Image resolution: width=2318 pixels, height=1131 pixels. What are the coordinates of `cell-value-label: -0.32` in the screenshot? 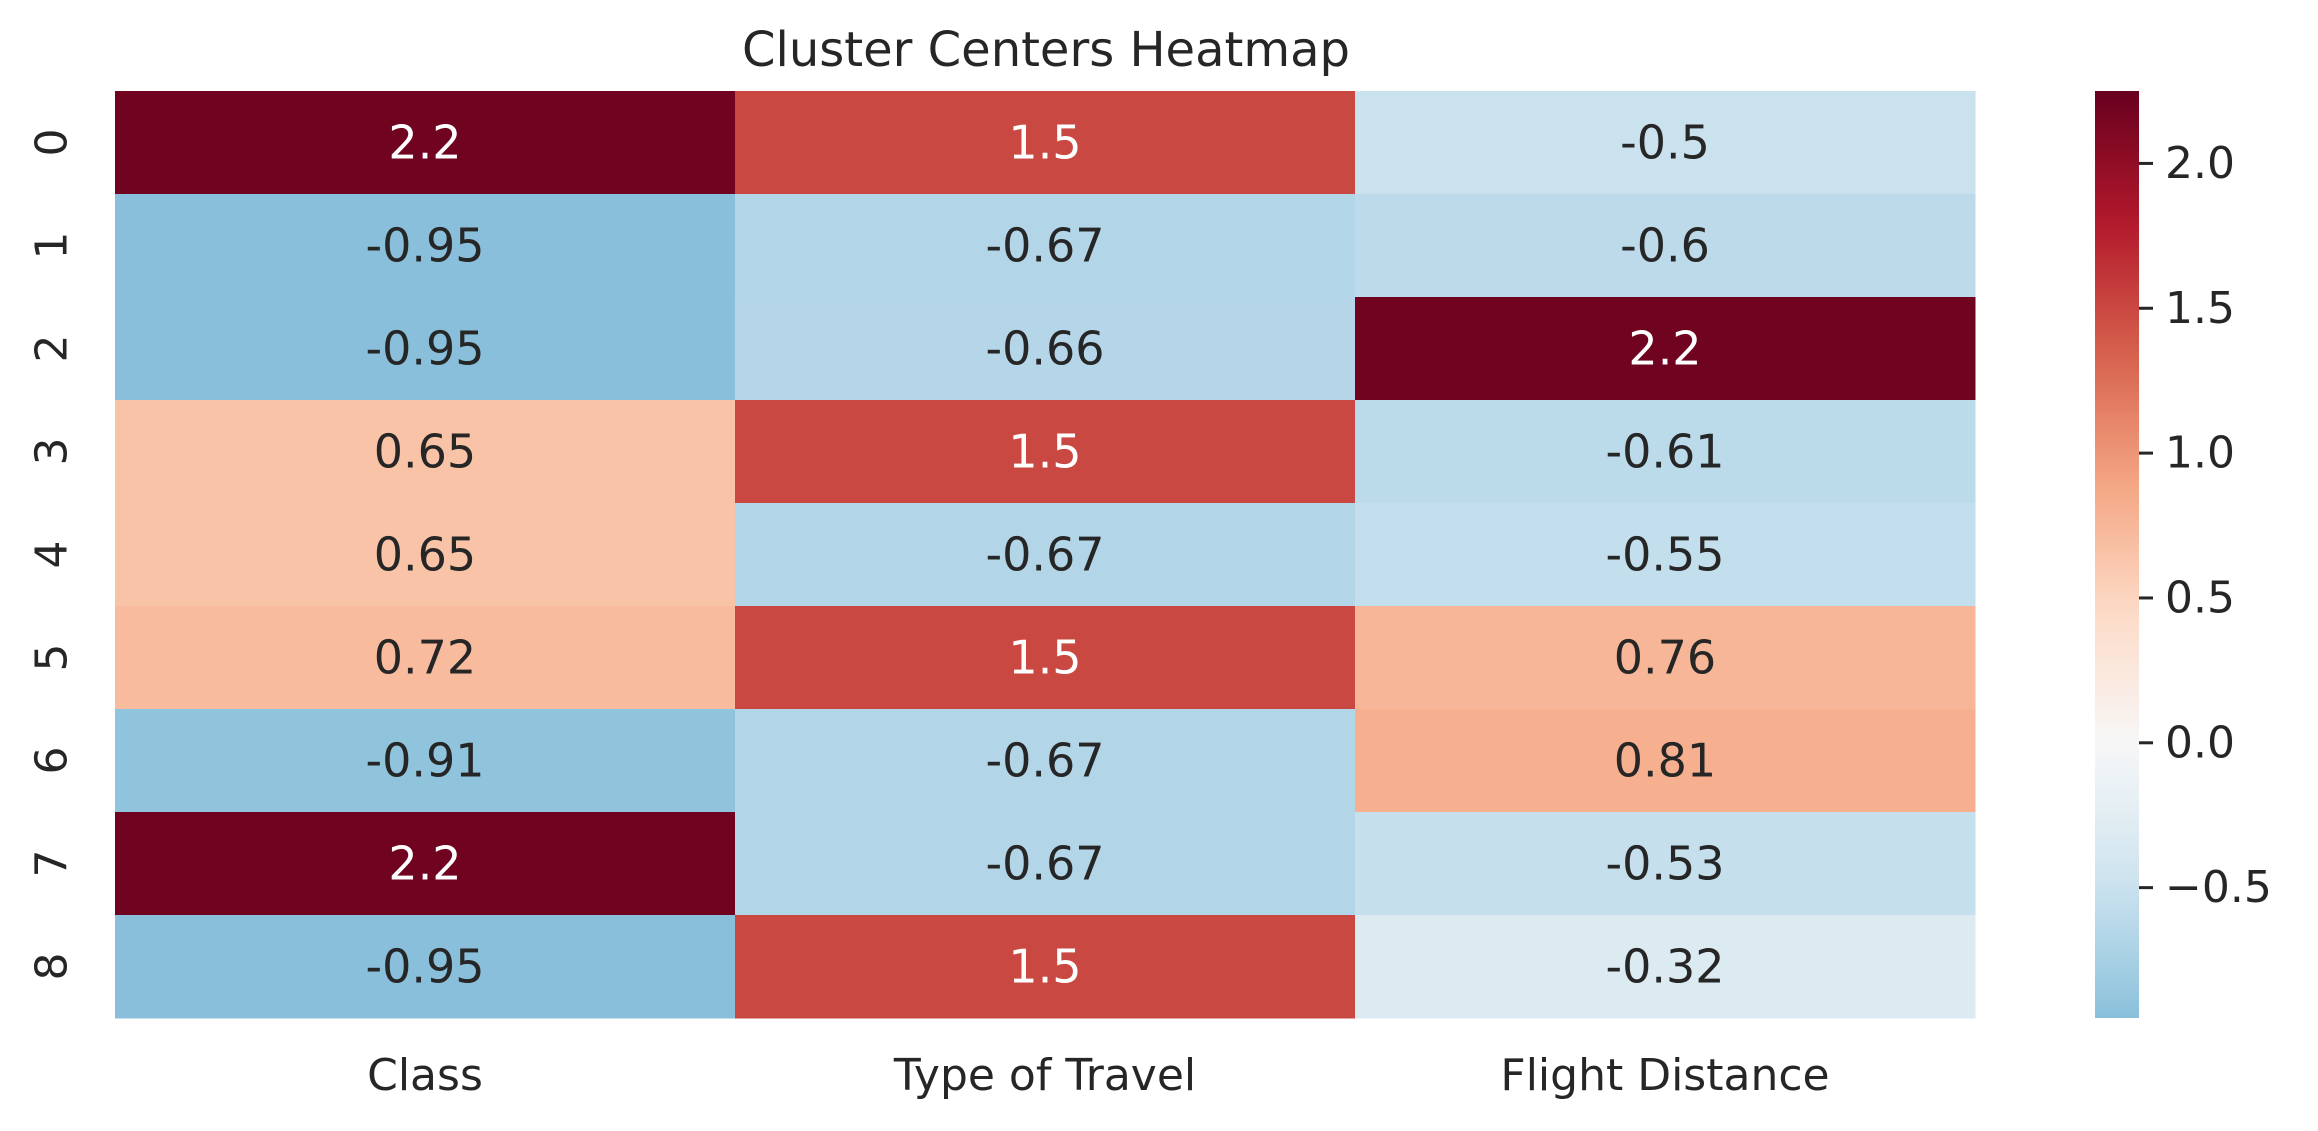 It's located at (1664, 967).